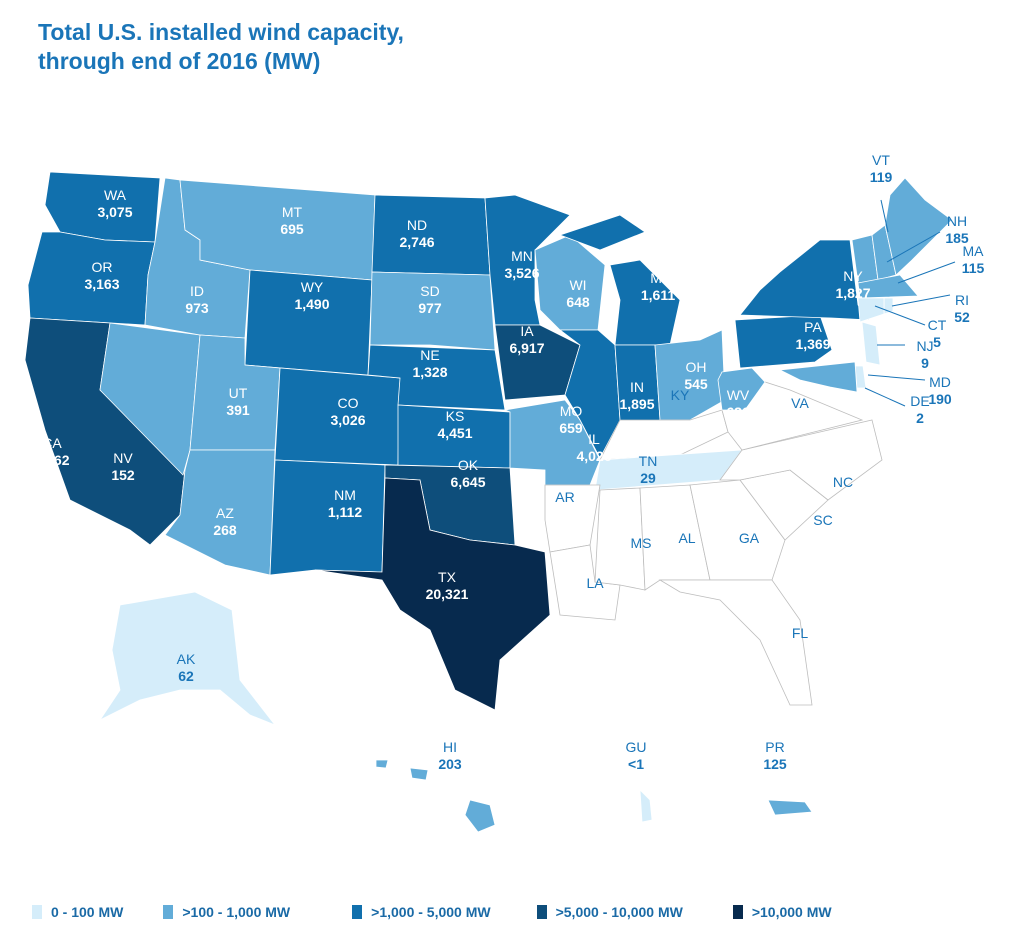  I want to click on state-abbr-tx: TX, so click(447, 577).